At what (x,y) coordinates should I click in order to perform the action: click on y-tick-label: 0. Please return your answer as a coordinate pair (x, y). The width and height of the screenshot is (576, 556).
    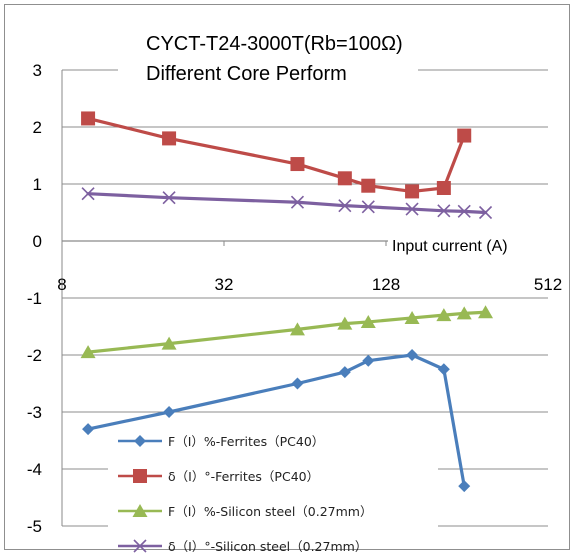
    Looking at the image, I should click on (37, 241).